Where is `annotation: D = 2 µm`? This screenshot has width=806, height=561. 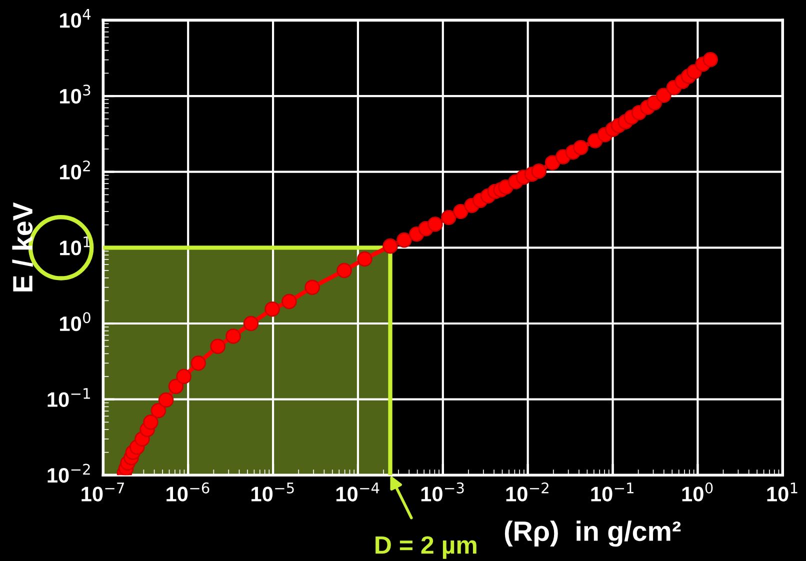 annotation: D = 2 µm is located at coordinates (426, 547).